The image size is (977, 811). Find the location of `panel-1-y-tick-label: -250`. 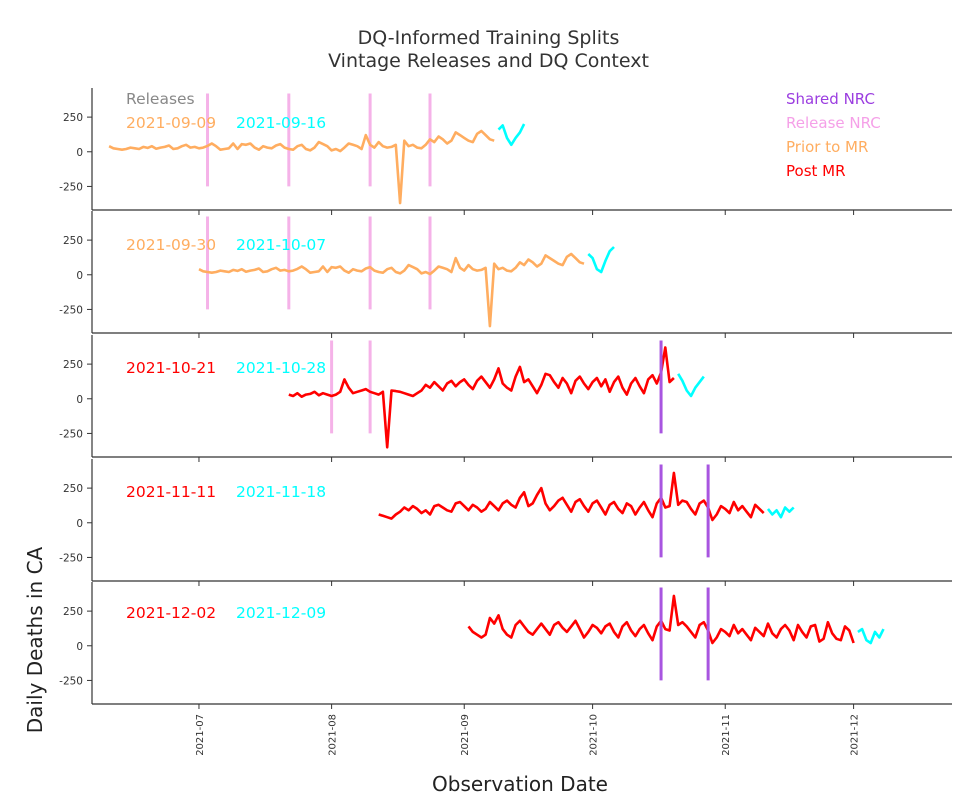

panel-1-y-tick-label: -250 is located at coordinates (71, 187).